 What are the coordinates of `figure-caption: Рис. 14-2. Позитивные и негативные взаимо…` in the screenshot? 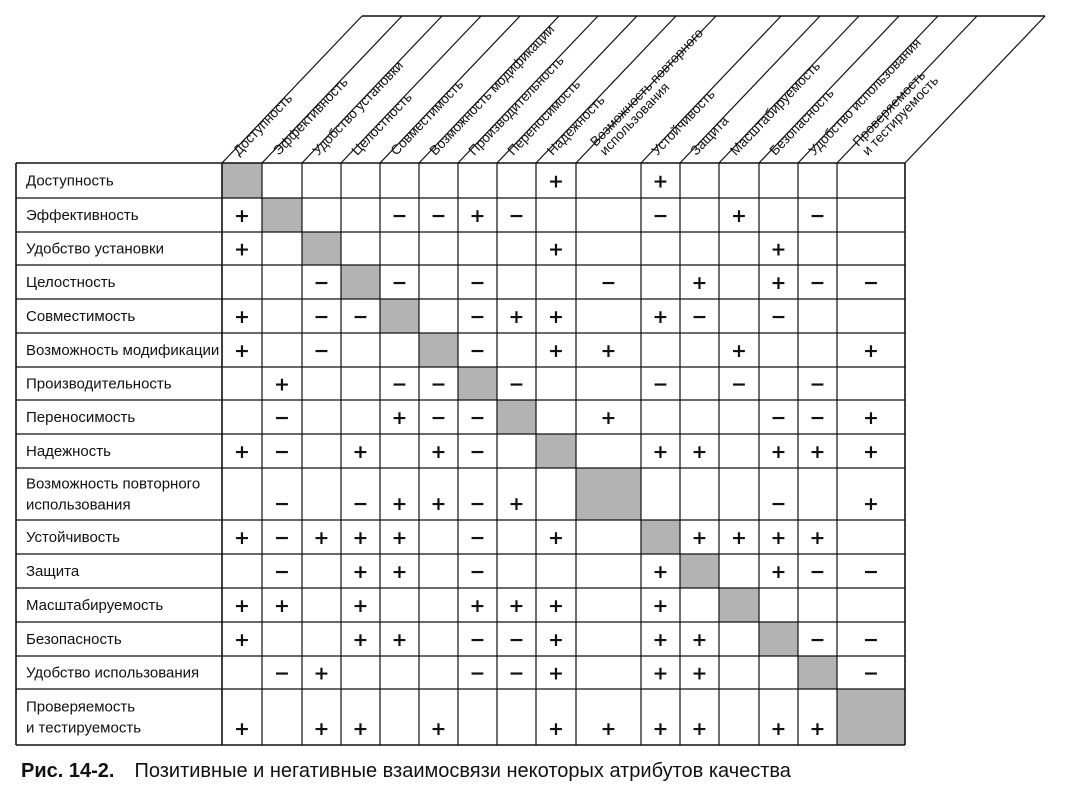 It's located at (406, 771).